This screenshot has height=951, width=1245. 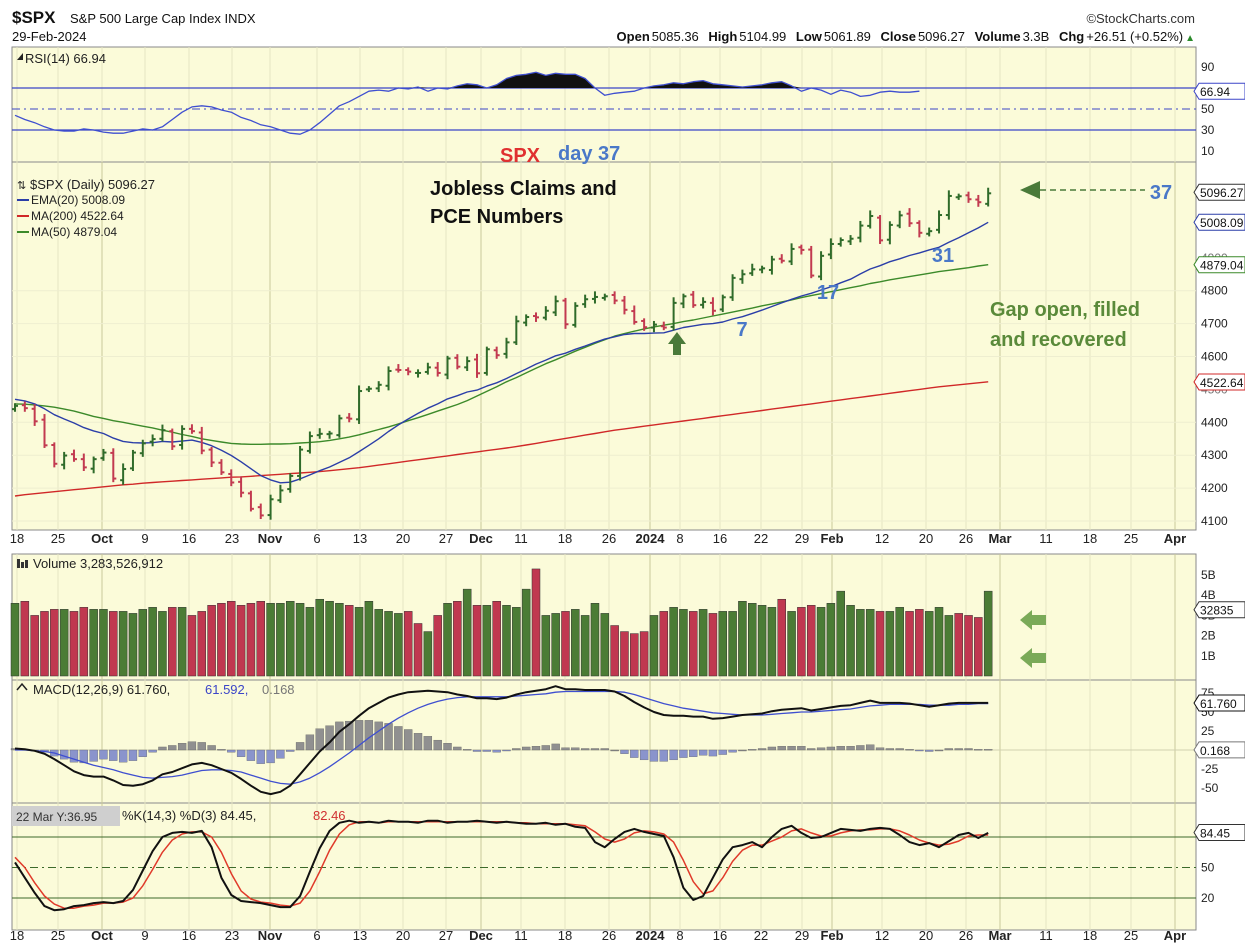 What do you see at coordinates (828, 293) in the screenshot?
I see `annotation-17: 17` at bounding box center [828, 293].